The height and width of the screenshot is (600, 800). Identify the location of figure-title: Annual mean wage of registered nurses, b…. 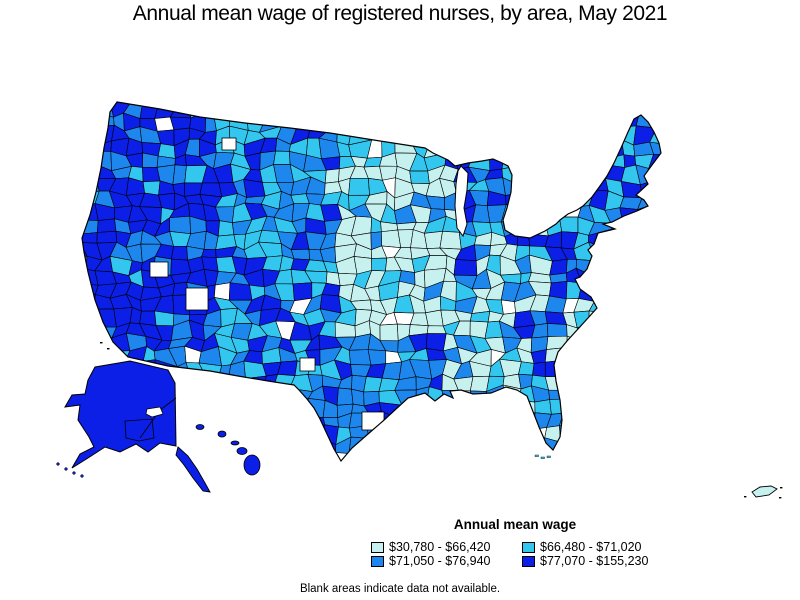
(400, 13).